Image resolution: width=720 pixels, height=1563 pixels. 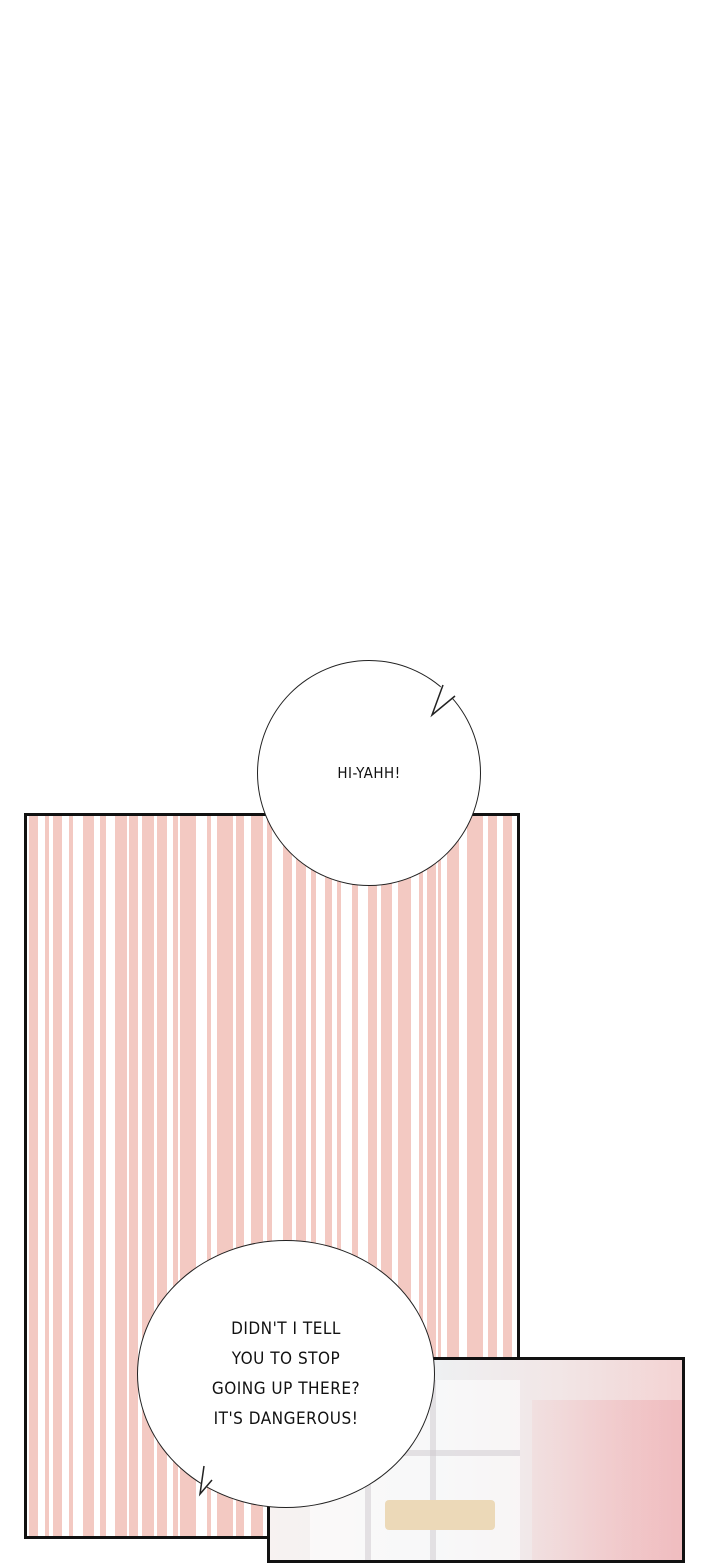 I want to click on window-sill, so click(x=440, y=1515).